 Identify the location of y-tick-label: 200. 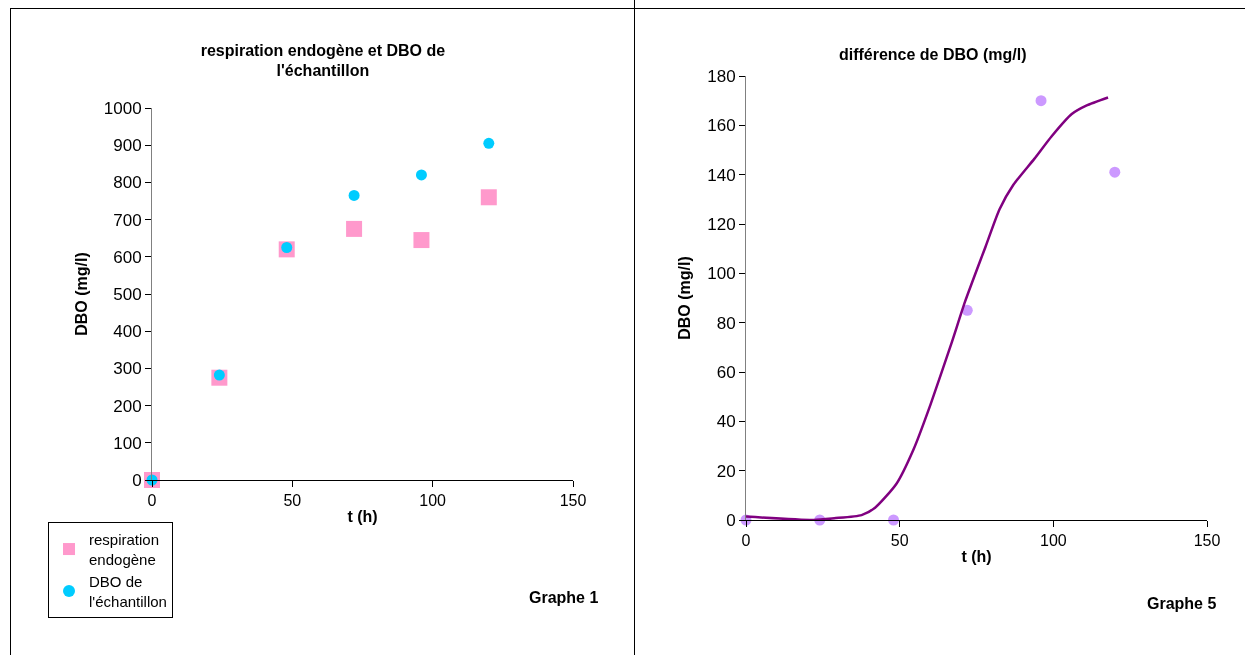
(127, 406).